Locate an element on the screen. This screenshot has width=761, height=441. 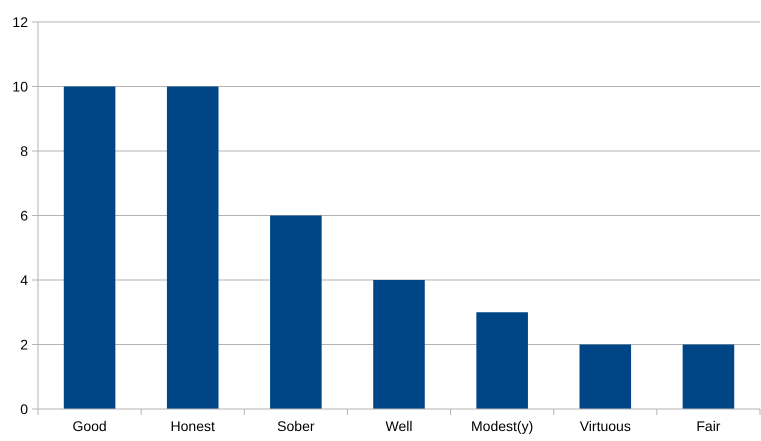
y-tick-label: 0 is located at coordinates (24, 408).